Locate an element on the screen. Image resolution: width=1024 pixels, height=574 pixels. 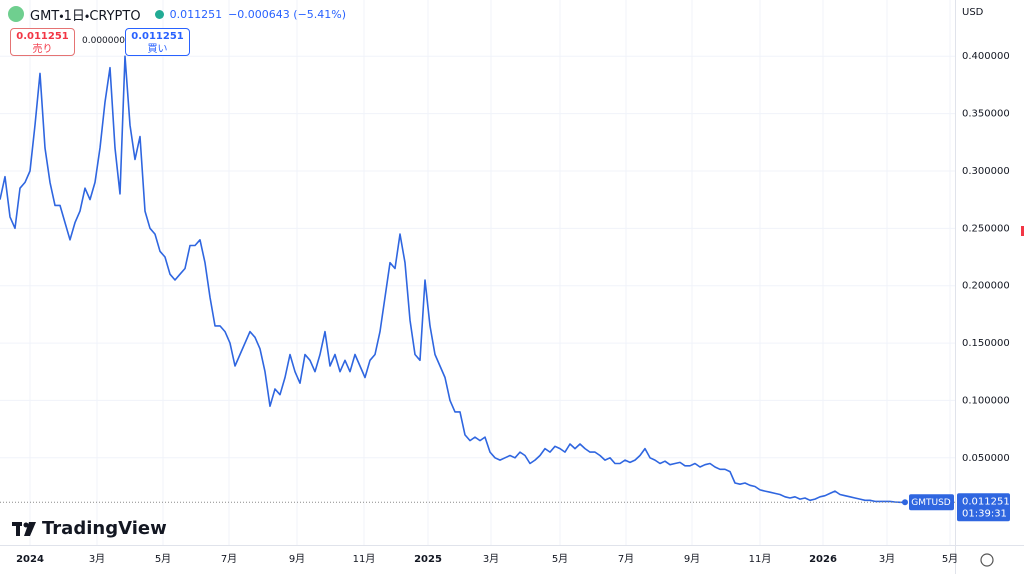
symbol-tag is located at coordinates (931, 502).